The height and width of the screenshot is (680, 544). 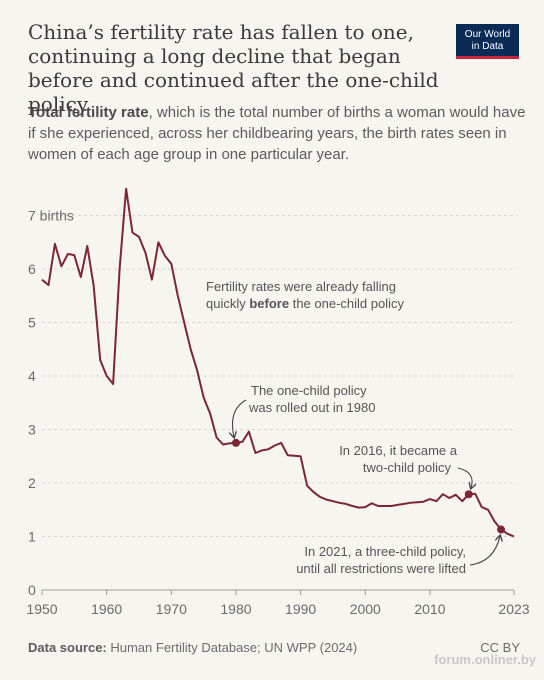 I want to click on annotation-1980-arrow, so click(x=240, y=418).